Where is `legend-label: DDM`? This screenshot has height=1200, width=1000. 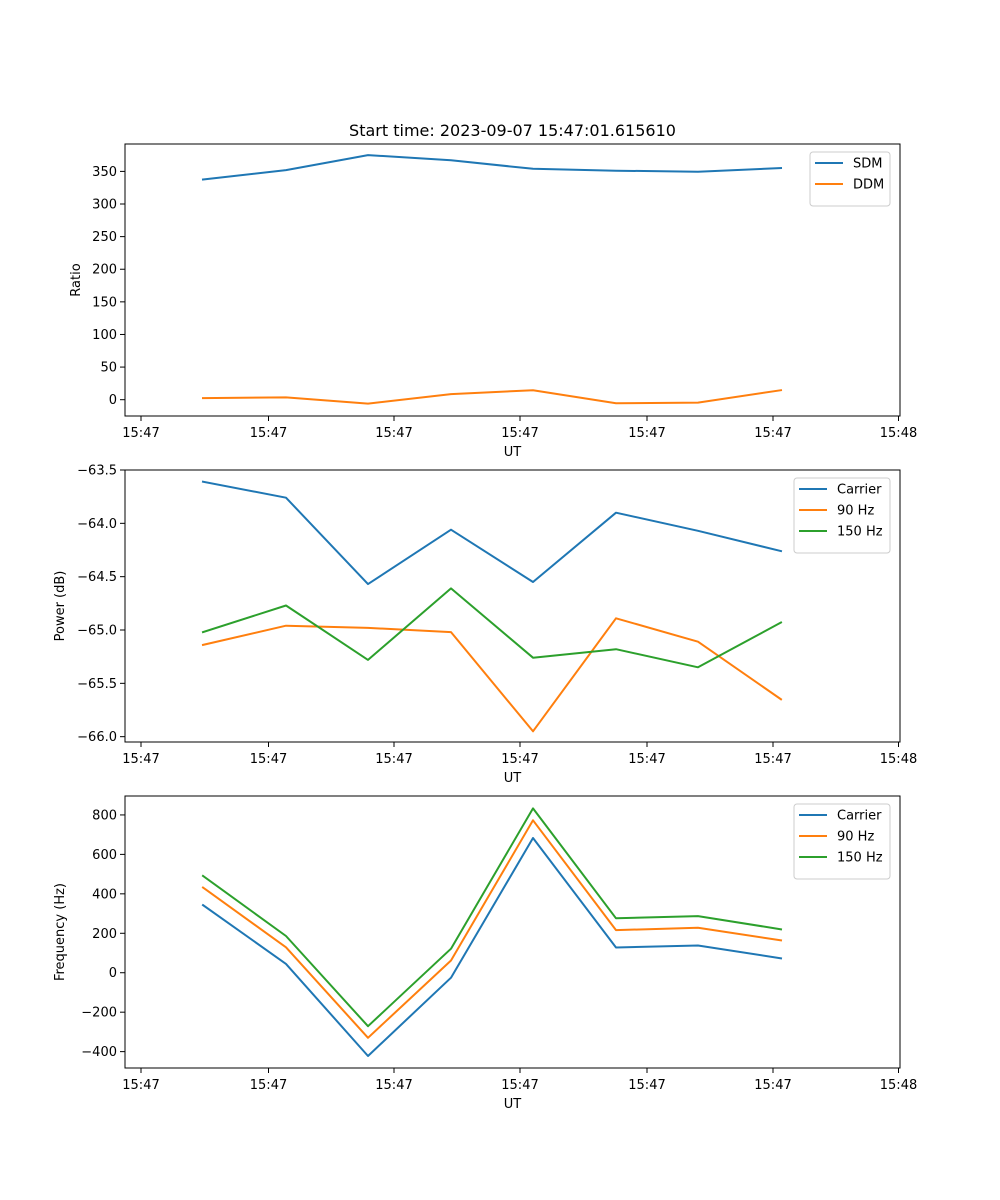 legend-label: DDM is located at coordinates (868, 185).